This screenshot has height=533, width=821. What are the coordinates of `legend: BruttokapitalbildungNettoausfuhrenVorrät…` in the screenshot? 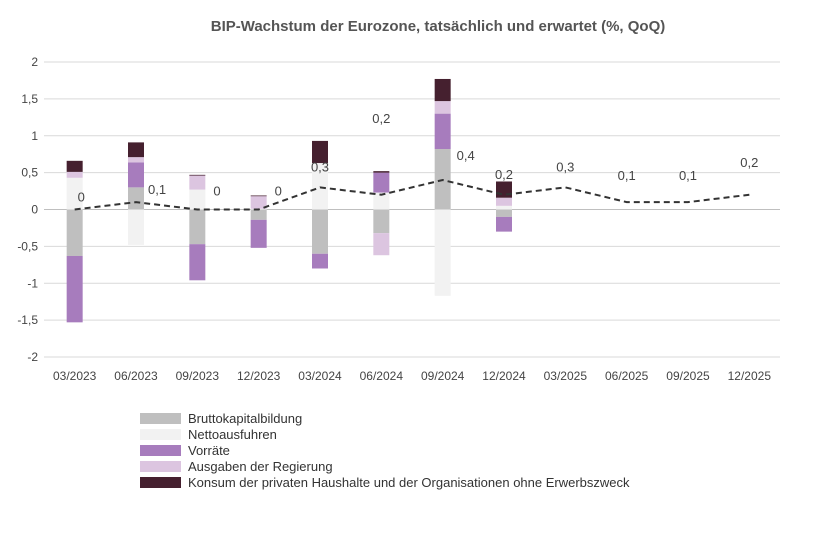 It's located at (385, 450).